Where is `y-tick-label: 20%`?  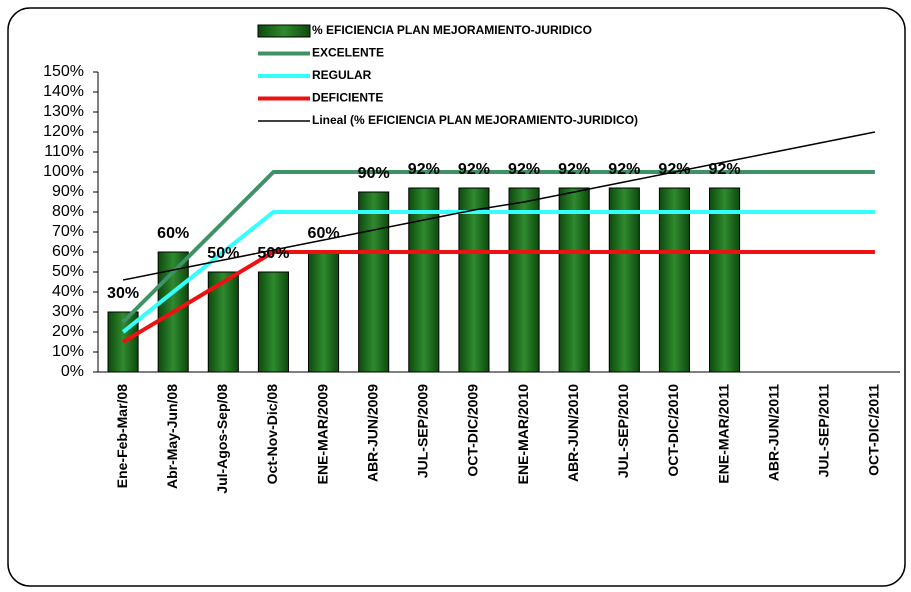 y-tick-label: 20% is located at coordinates (68, 331).